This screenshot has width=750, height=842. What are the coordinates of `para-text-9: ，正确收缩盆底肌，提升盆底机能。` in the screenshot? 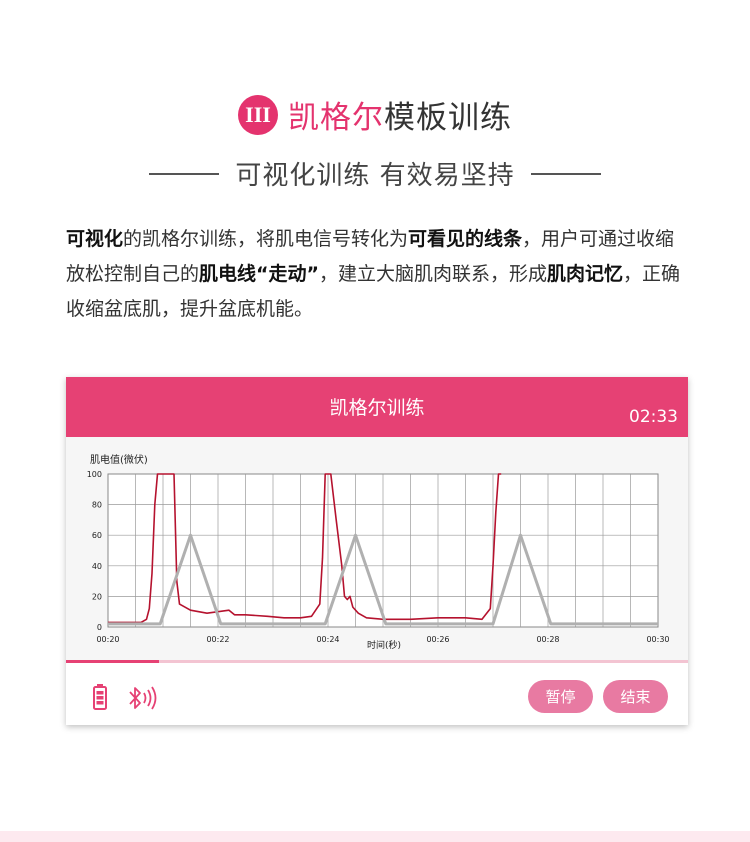 It's located at (373, 291).